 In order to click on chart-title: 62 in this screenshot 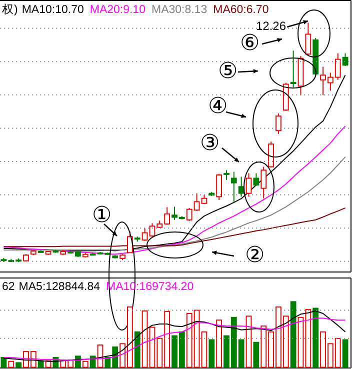, I will do `click(8, 287)`.